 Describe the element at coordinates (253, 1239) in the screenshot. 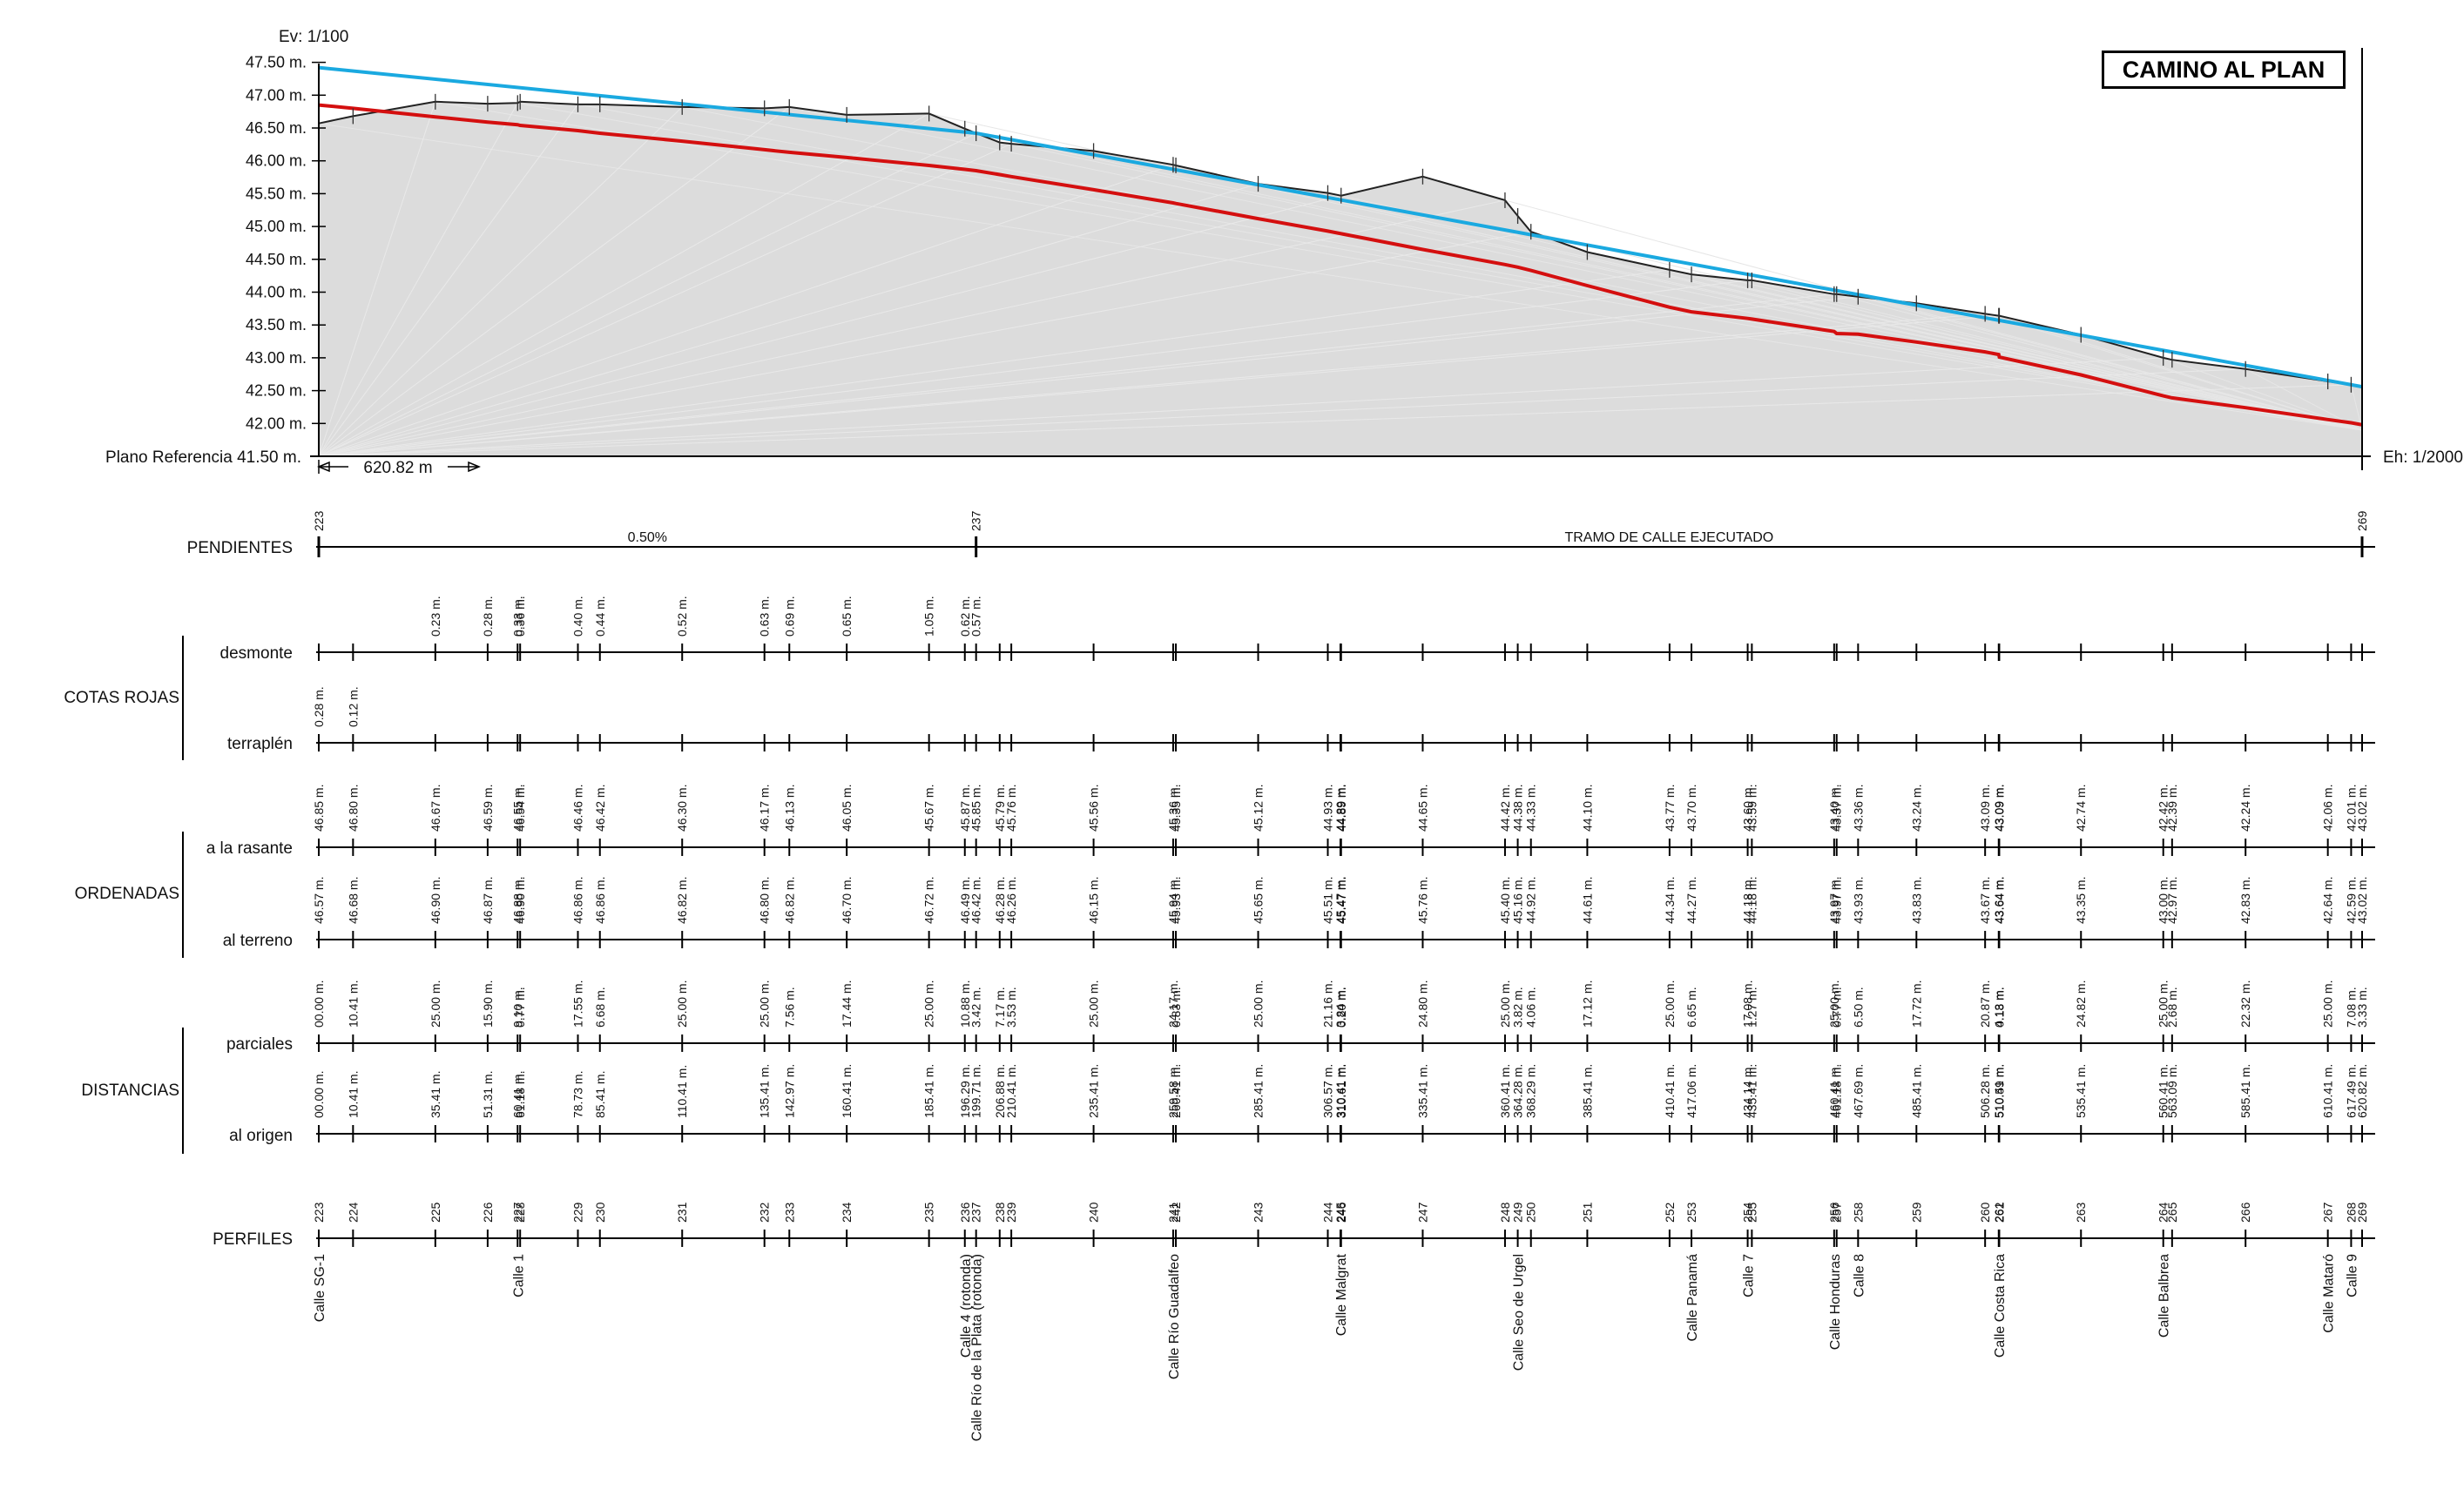

I see `row-label-perfiles: PERFILES` at that location.